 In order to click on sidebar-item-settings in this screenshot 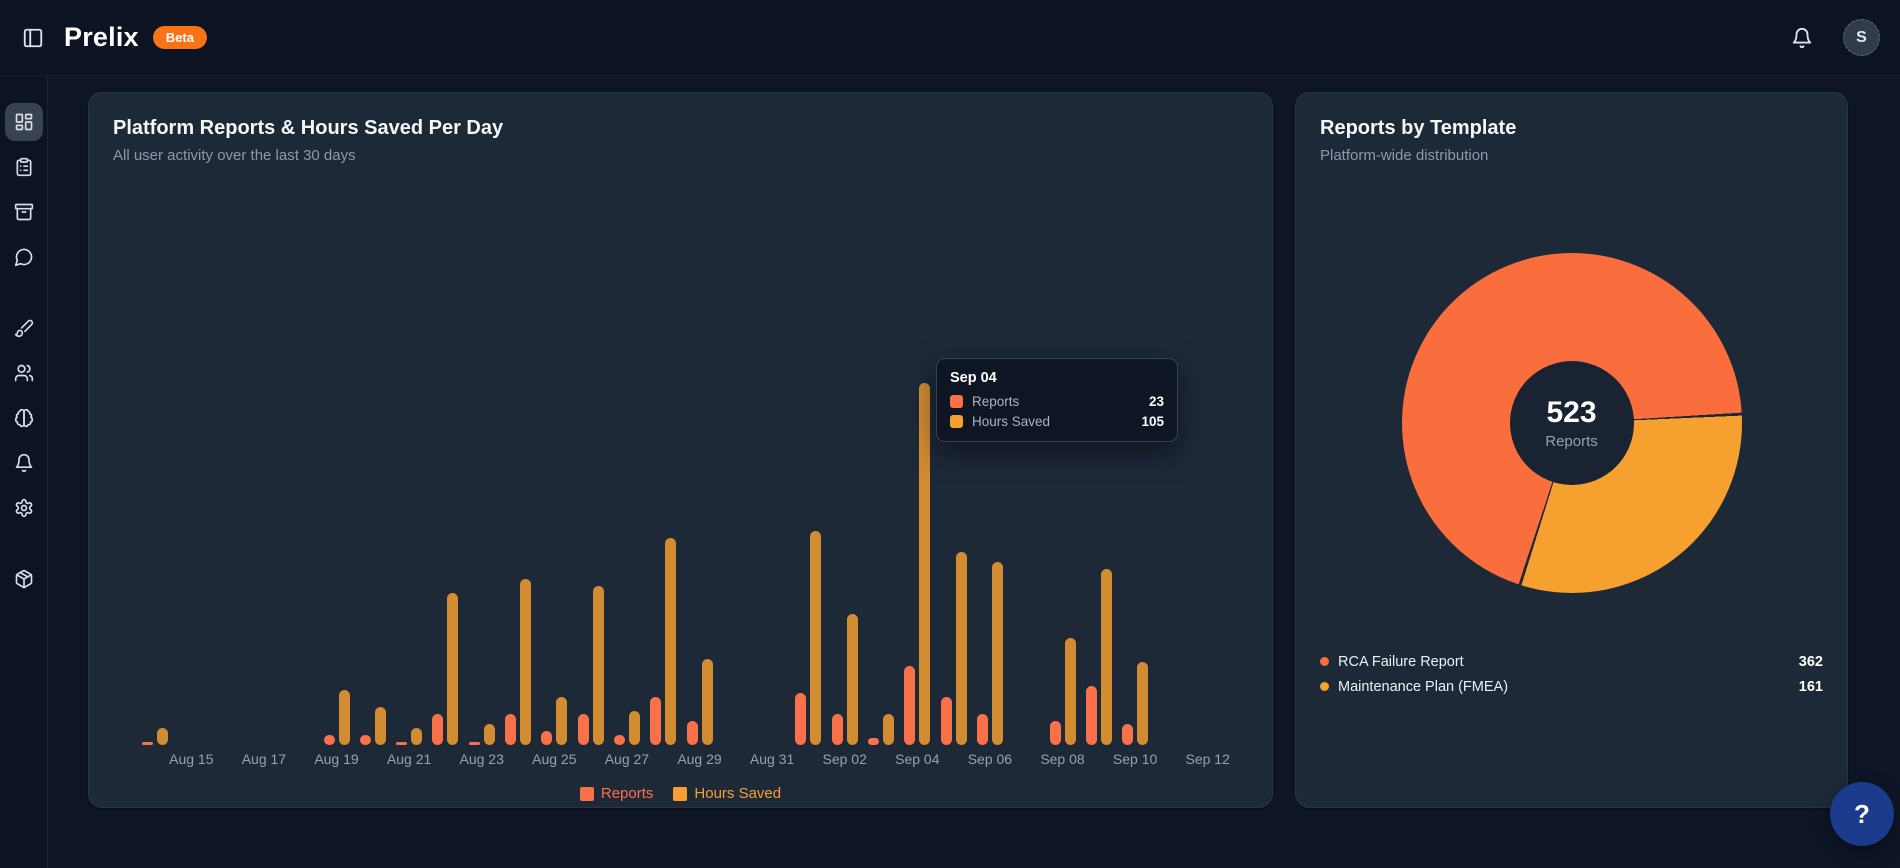, I will do `click(24, 508)`.